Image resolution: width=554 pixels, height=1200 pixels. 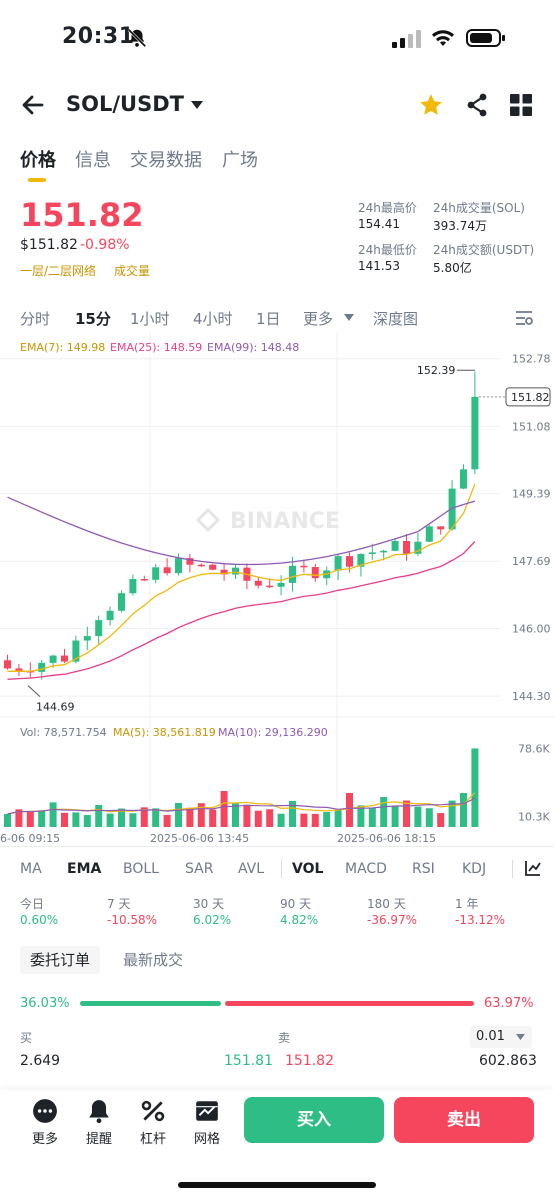 What do you see at coordinates (99, 1111) in the screenshot?
I see `alert-bell-icon` at bounding box center [99, 1111].